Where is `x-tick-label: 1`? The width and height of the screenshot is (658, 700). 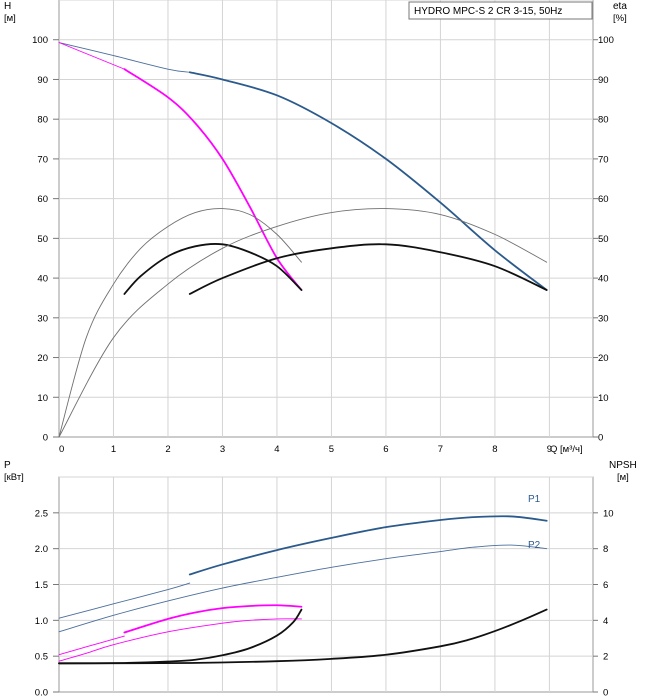 x-tick-label: 1 is located at coordinates (113, 449).